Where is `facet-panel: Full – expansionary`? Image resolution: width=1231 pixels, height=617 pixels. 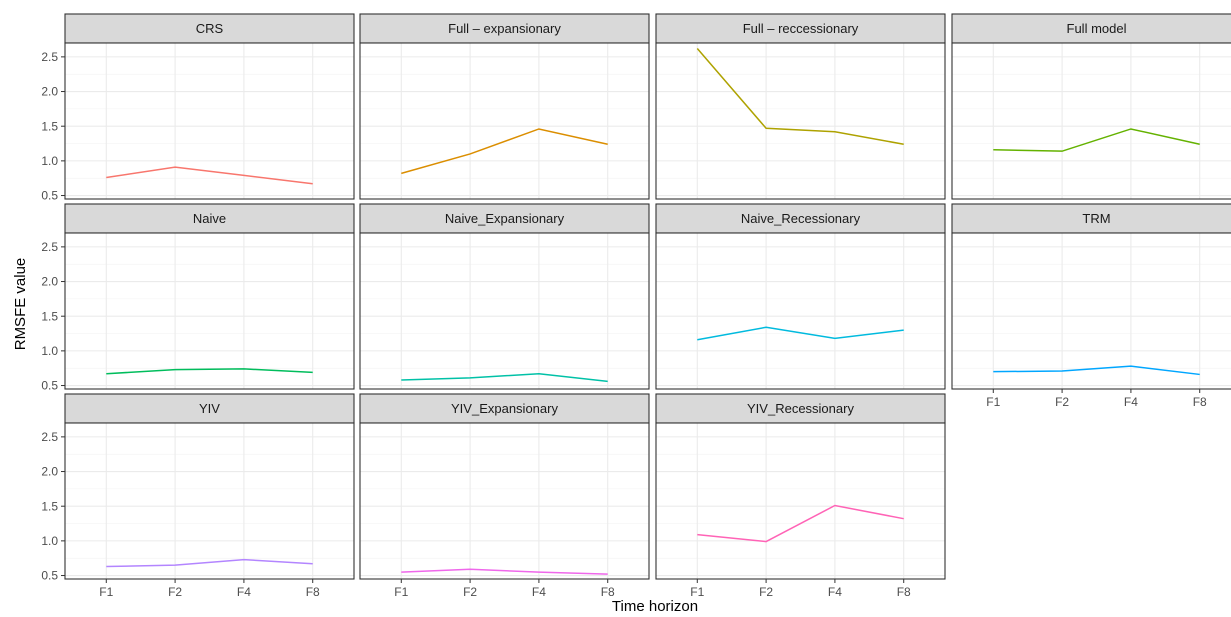 facet-panel: Full – expansionary is located at coordinates (504, 106).